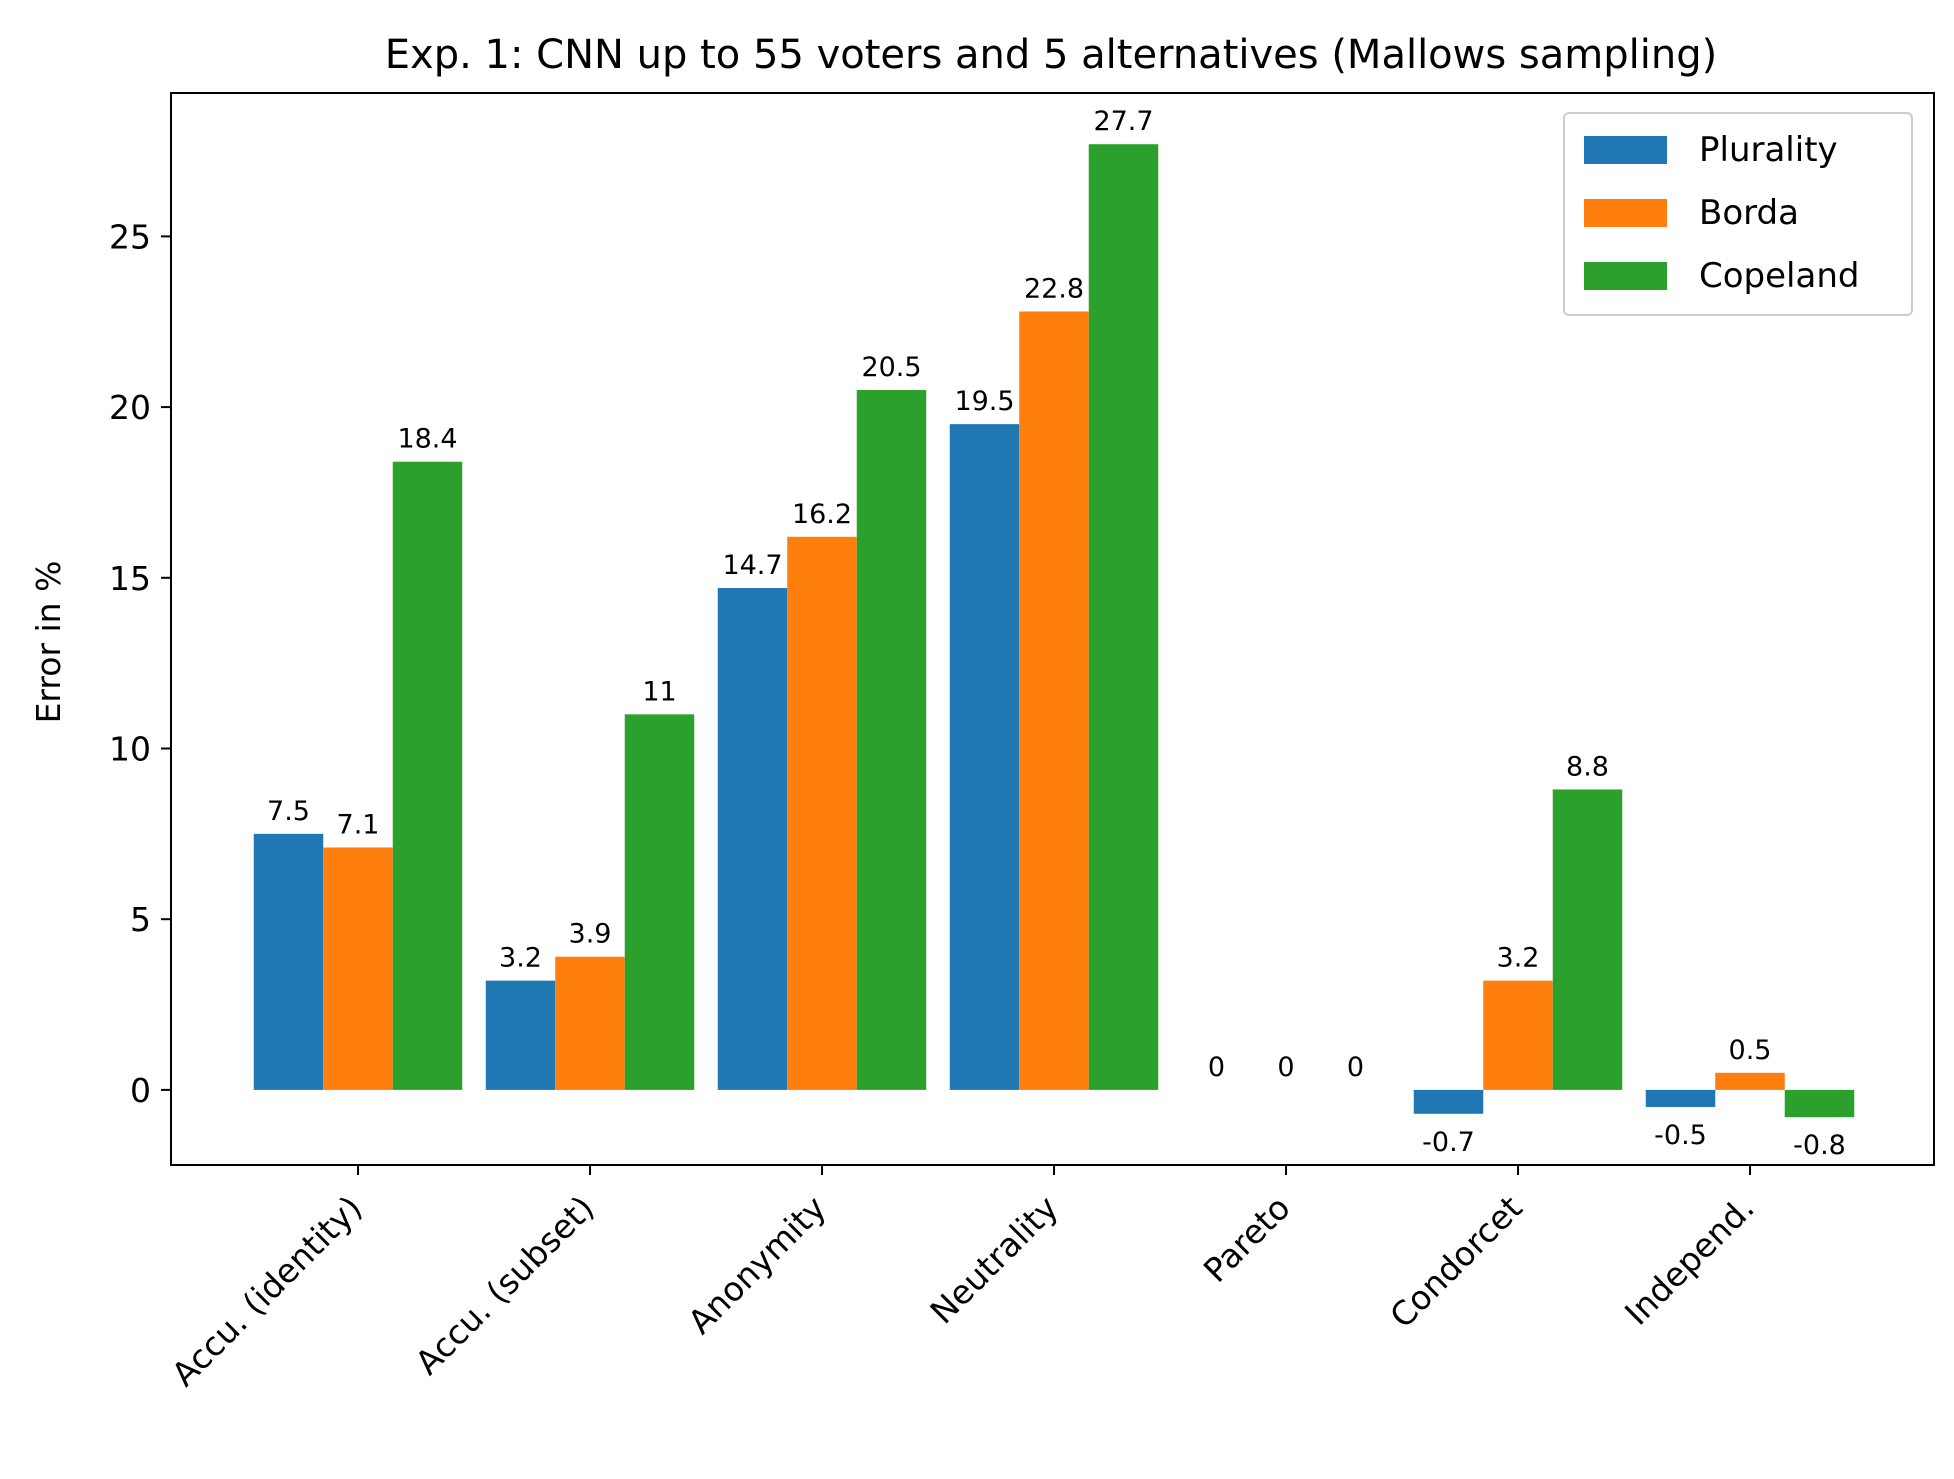  What do you see at coordinates (1054, 288) in the screenshot?
I see `value-label-borda-neutrality: 22.8` at bounding box center [1054, 288].